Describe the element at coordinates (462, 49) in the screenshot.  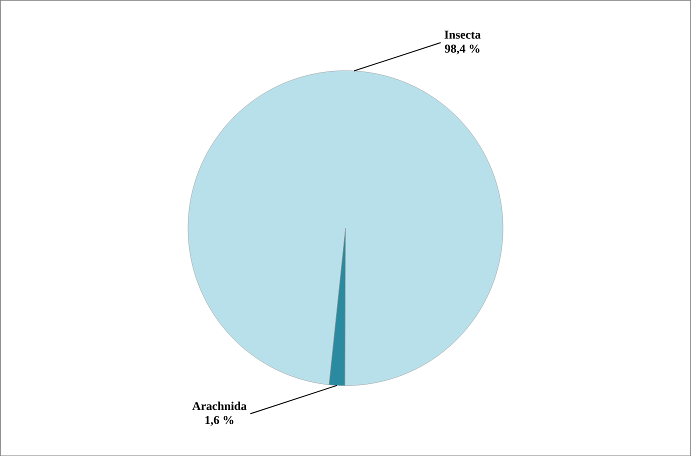
I see `data-label: 98,4 %` at that location.